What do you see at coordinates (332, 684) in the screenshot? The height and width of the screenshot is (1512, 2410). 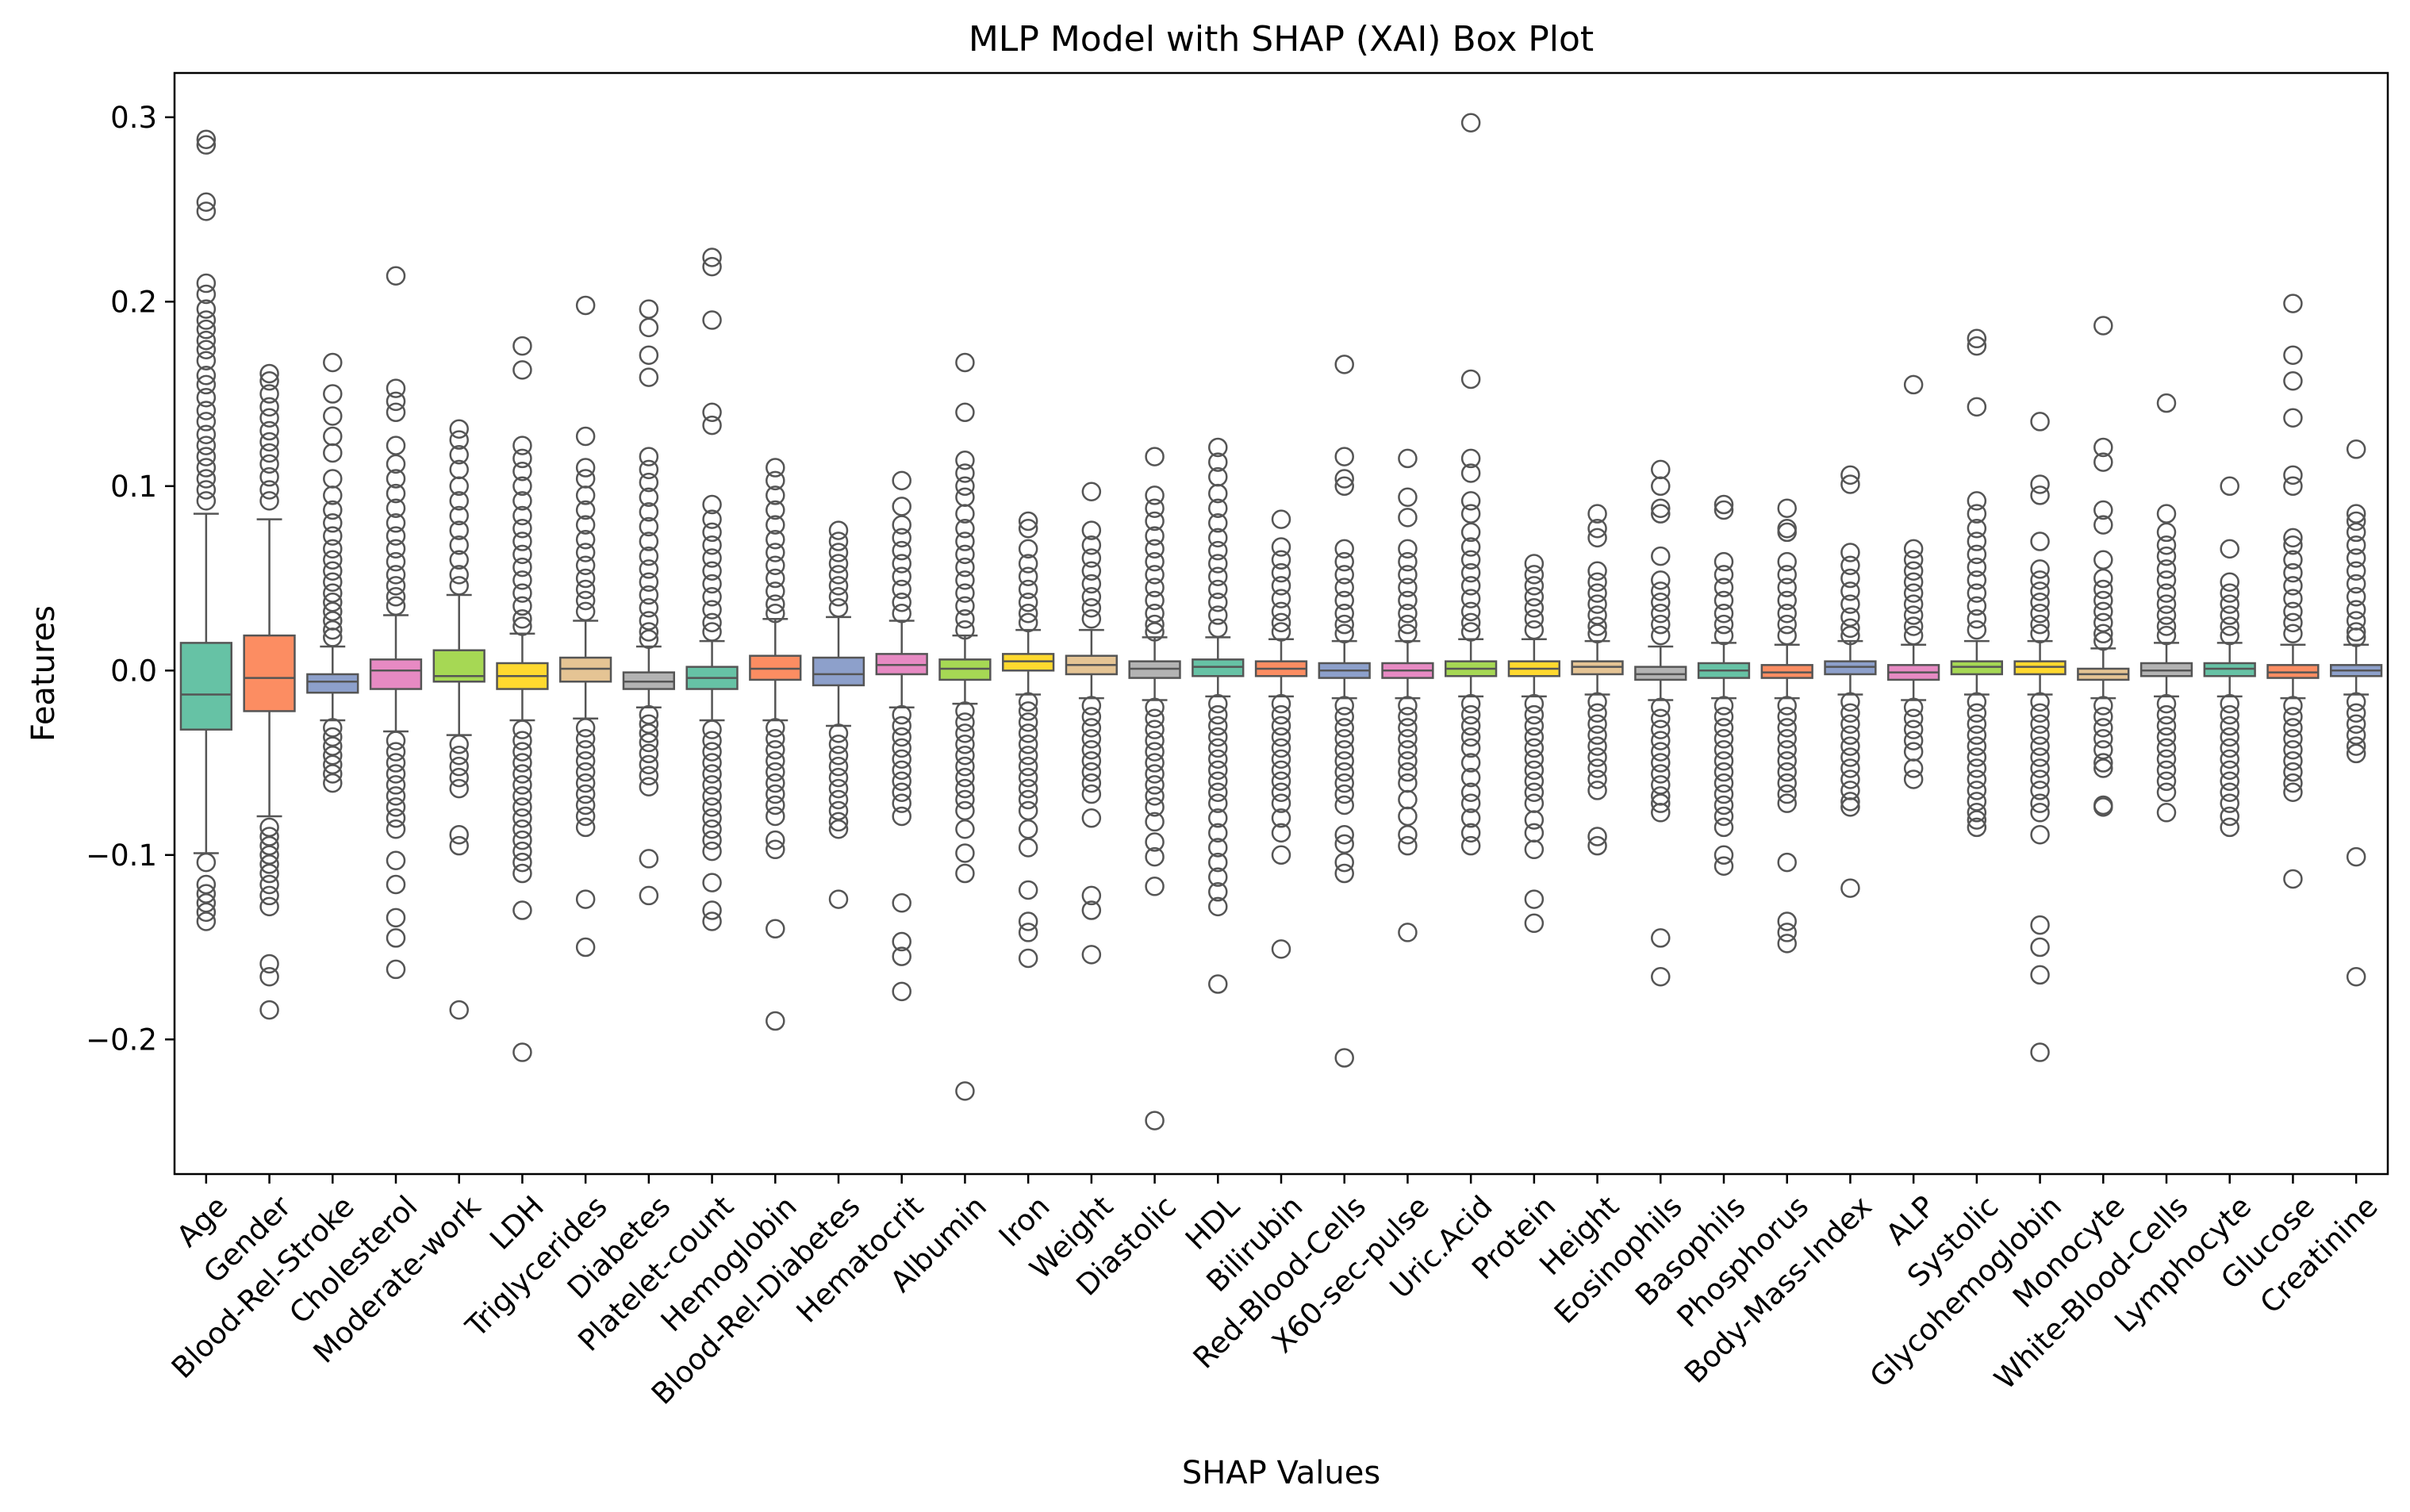 I see `box` at bounding box center [332, 684].